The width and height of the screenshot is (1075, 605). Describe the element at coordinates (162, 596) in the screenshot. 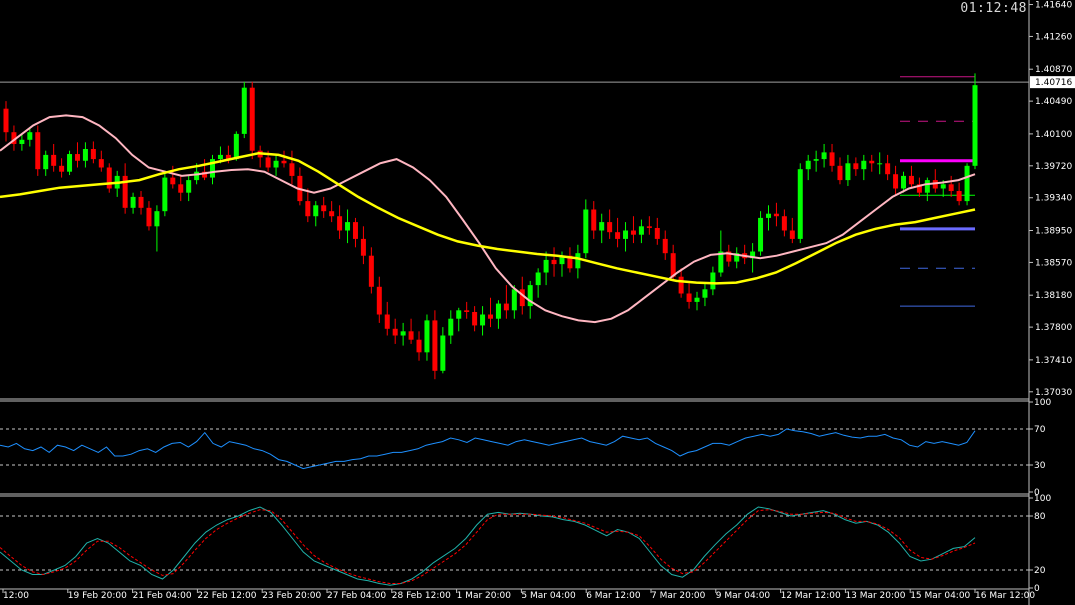

I see `time-tick-label: 21 Feb 04:00` at that location.